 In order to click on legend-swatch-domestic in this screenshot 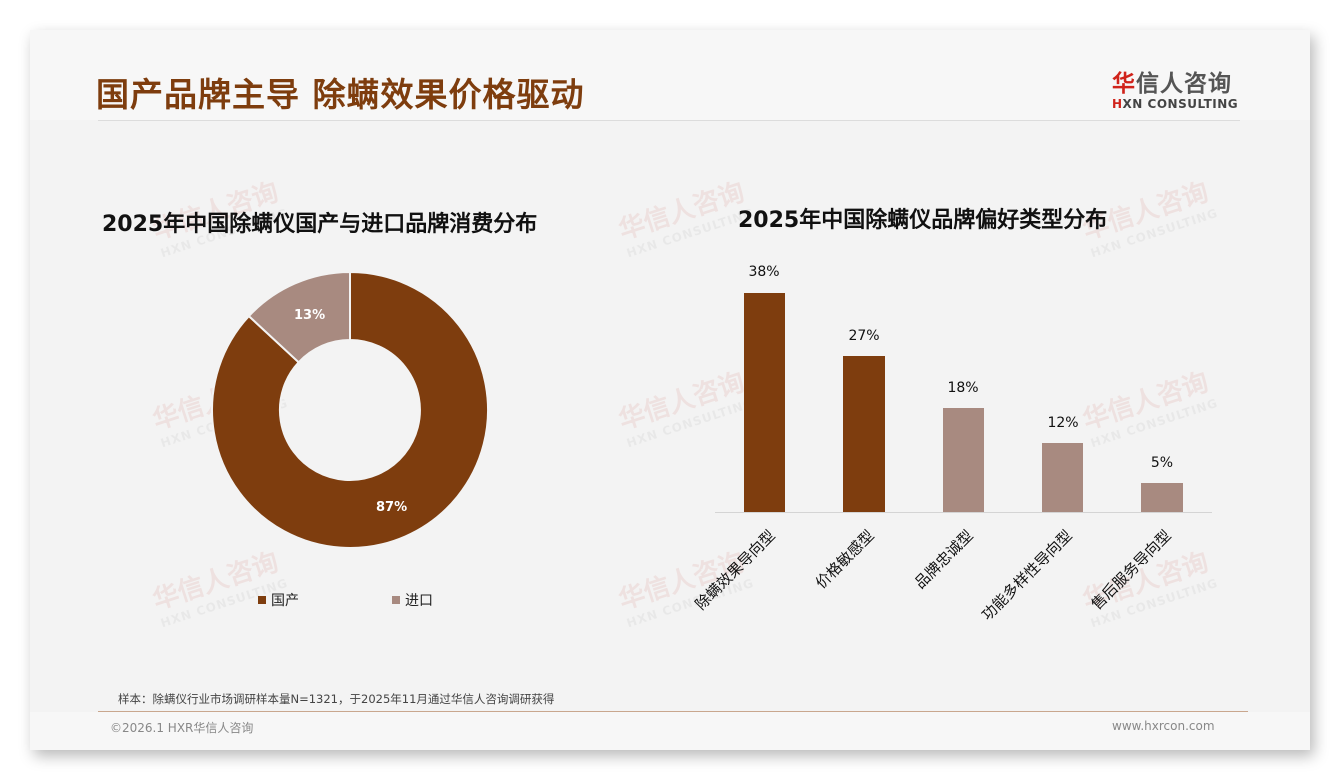, I will do `click(262, 600)`.